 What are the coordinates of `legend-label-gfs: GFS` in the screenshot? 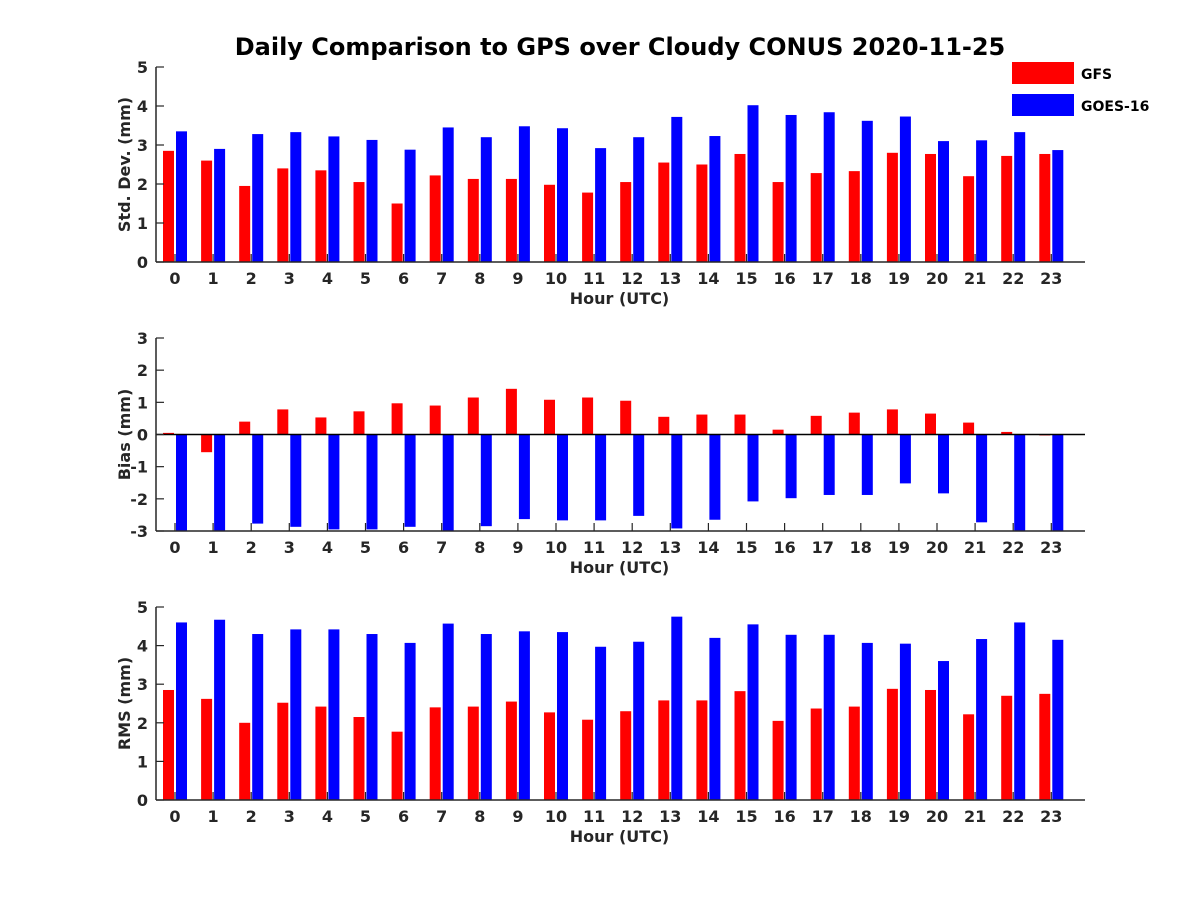 It's located at (1096, 75).